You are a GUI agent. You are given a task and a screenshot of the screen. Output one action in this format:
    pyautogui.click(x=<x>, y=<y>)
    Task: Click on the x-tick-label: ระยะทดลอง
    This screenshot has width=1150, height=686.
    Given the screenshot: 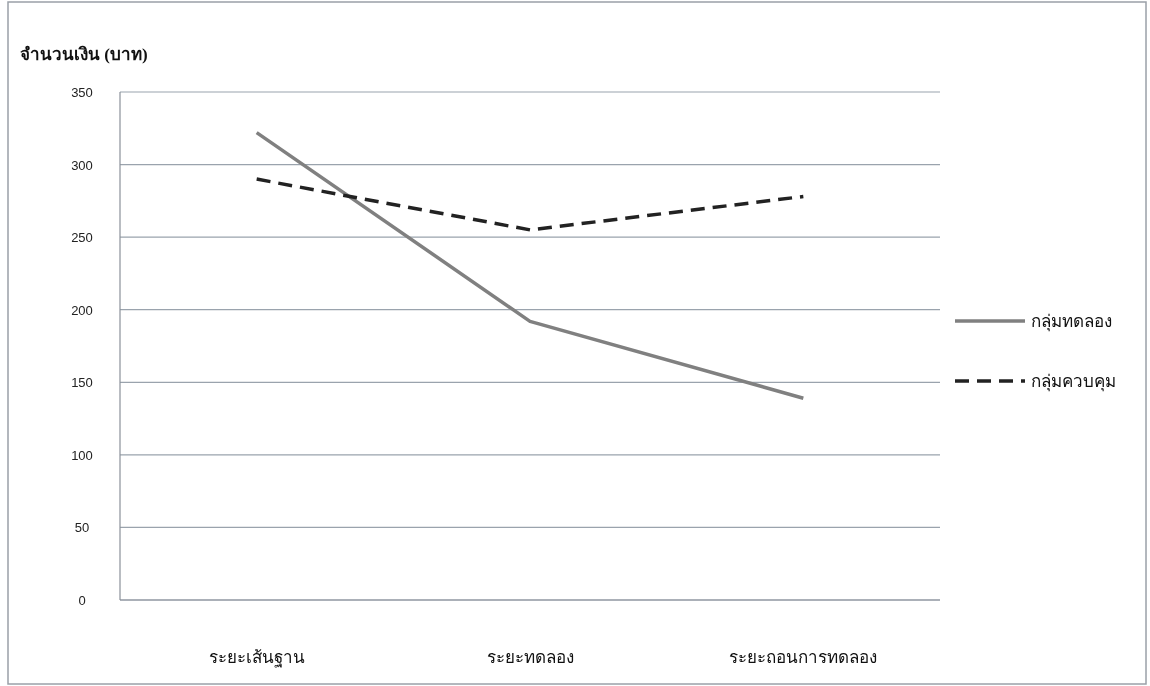 What is the action you would take?
    pyautogui.click(x=530, y=657)
    